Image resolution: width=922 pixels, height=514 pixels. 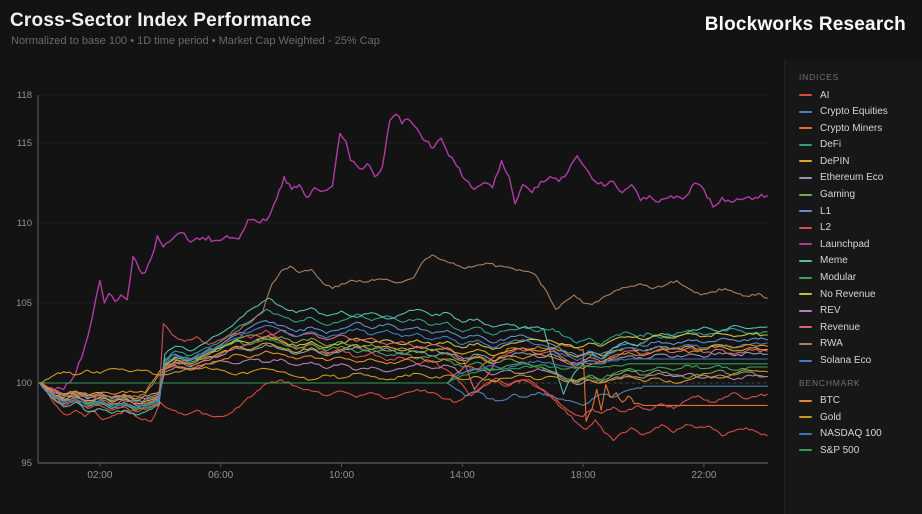 I want to click on legend-swatch-no-revenue, so click(x=805, y=294).